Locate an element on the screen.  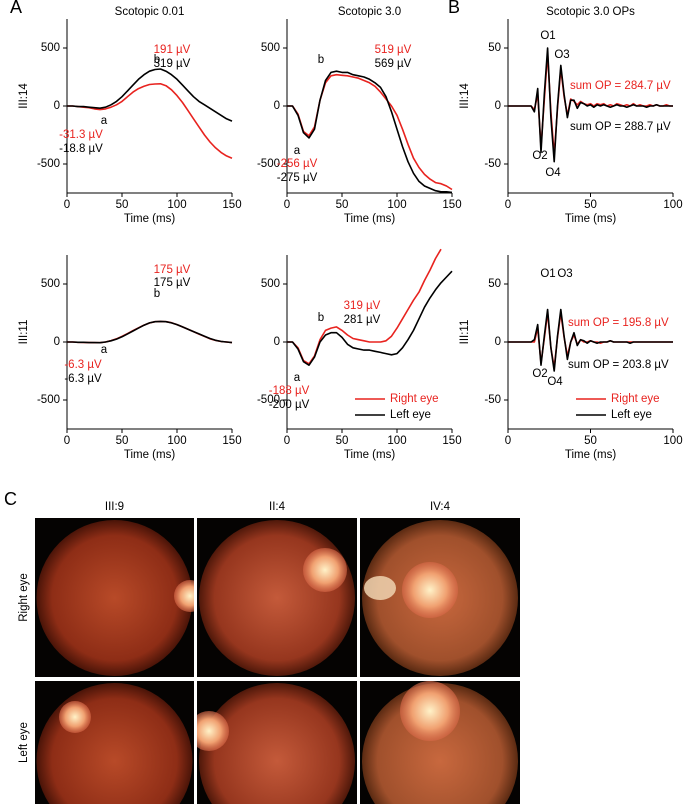
annotation: O2 is located at coordinates (539, 374).